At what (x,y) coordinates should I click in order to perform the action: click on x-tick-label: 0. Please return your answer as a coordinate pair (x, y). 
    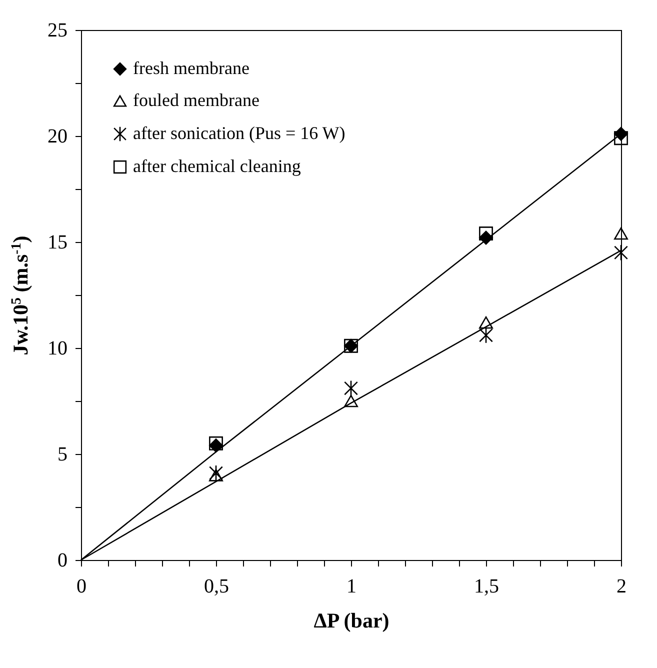
    Looking at the image, I should click on (81, 587).